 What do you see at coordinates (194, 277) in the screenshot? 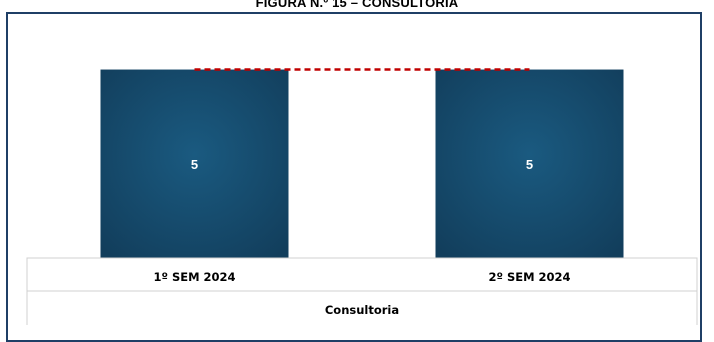
I see `category-label-1: 1º SEM 2024` at bounding box center [194, 277].